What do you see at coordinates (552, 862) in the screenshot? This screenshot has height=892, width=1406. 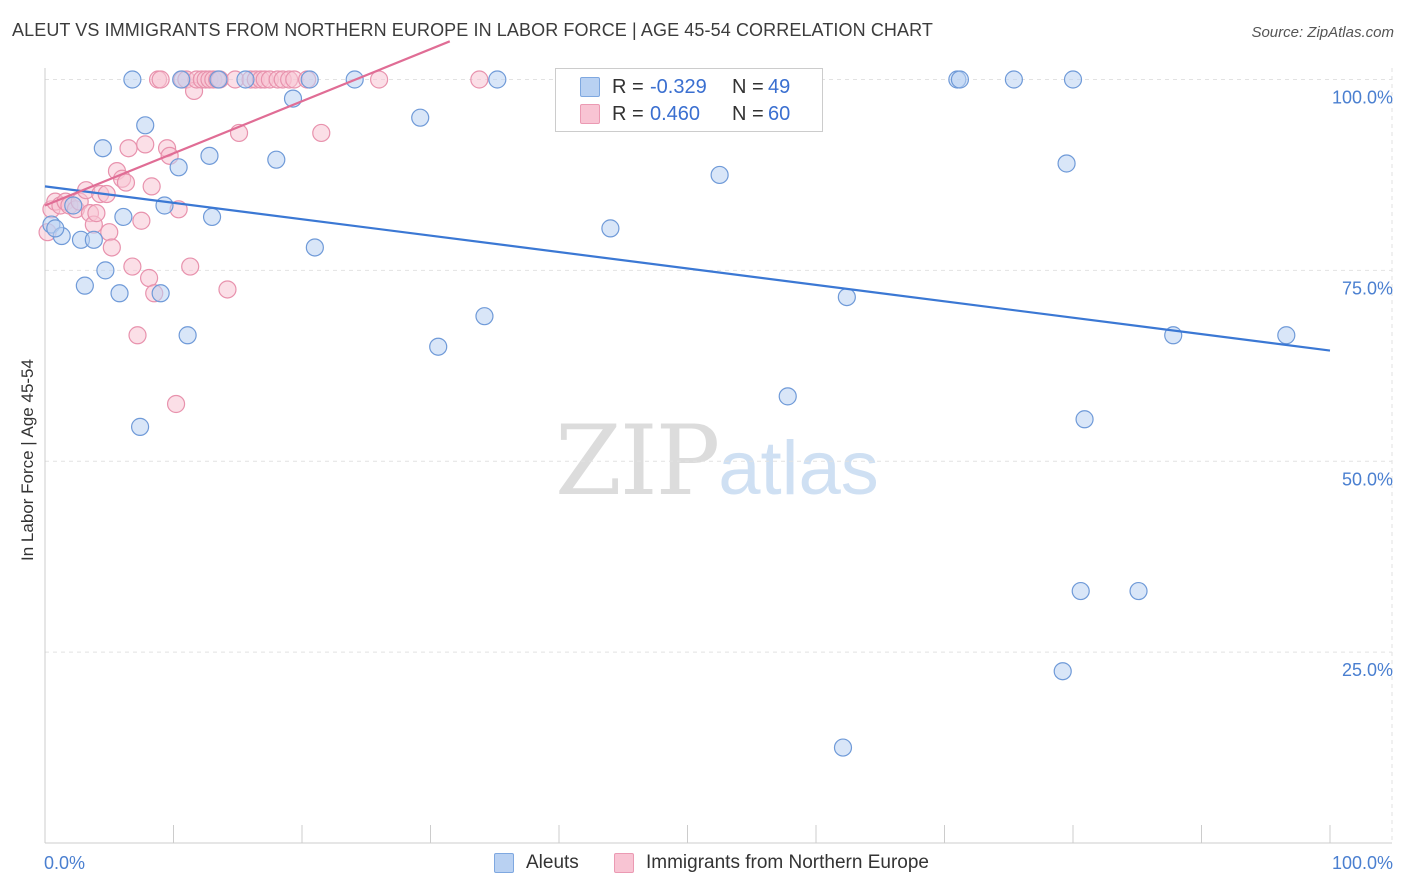 I see `legend-label-aleuts: Aleuts` at bounding box center [552, 862].